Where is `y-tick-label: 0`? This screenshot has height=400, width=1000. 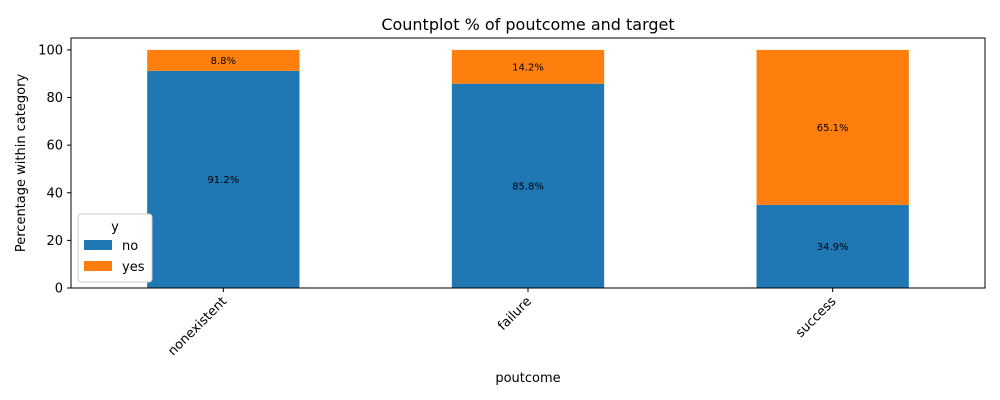 y-tick-label: 0 is located at coordinates (59, 289).